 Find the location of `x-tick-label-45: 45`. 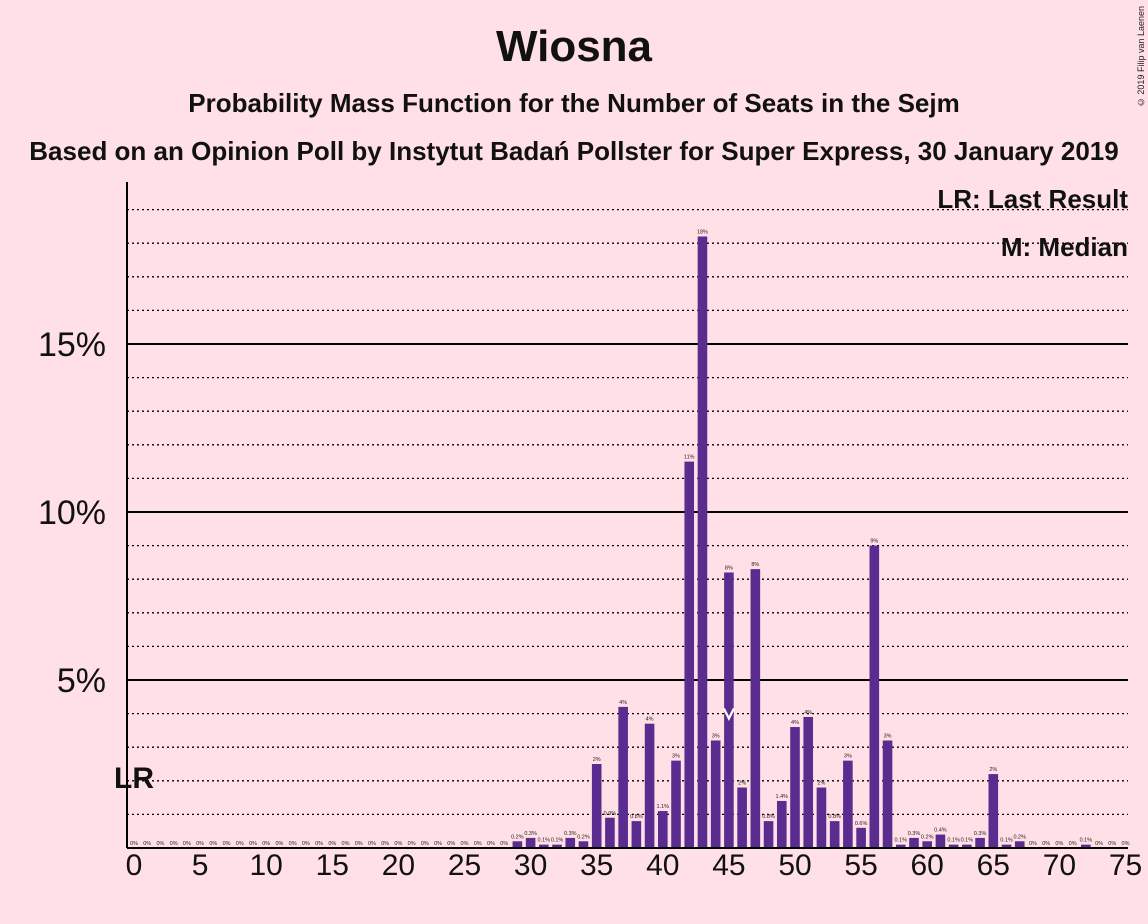

x-tick-label-45: 45 is located at coordinates (728, 865).